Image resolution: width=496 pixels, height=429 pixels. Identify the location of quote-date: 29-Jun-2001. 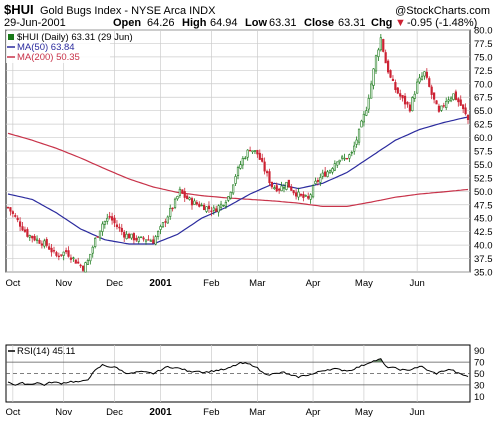
(35, 23).